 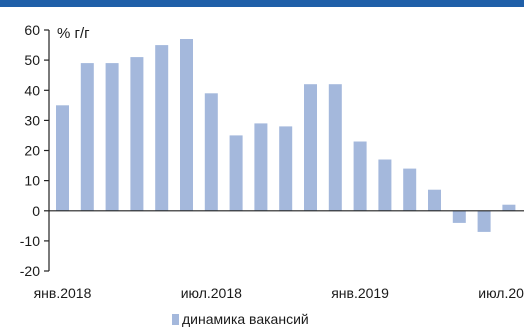 I want to click on y-tick-label: 60, so click(x=32, y=30).